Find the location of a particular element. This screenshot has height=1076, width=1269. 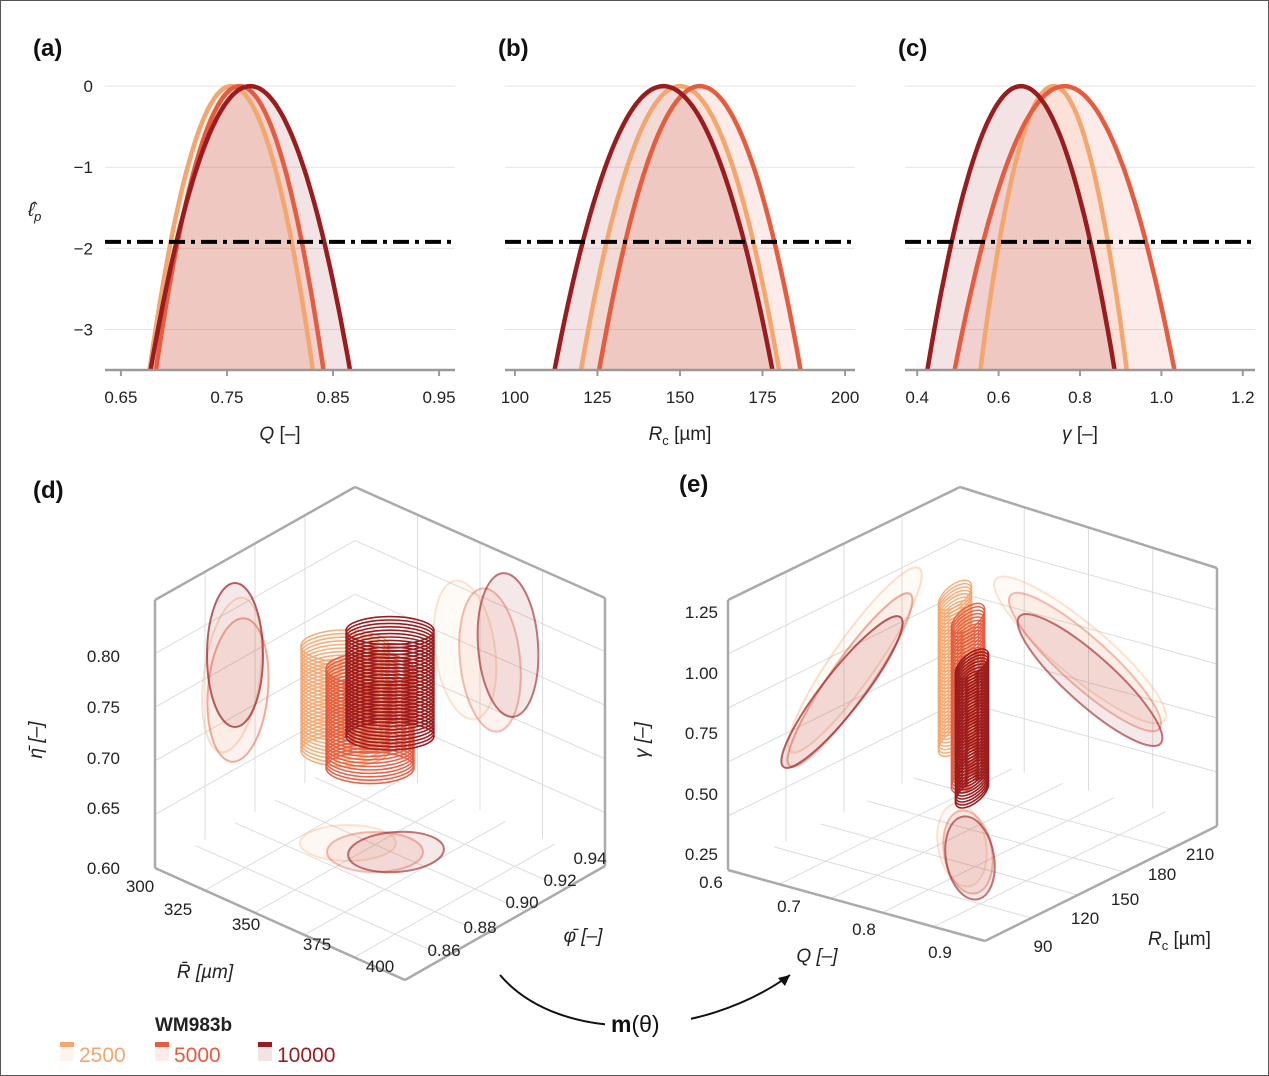

x-tick-label: 125 is located at coordinates (597, 397).